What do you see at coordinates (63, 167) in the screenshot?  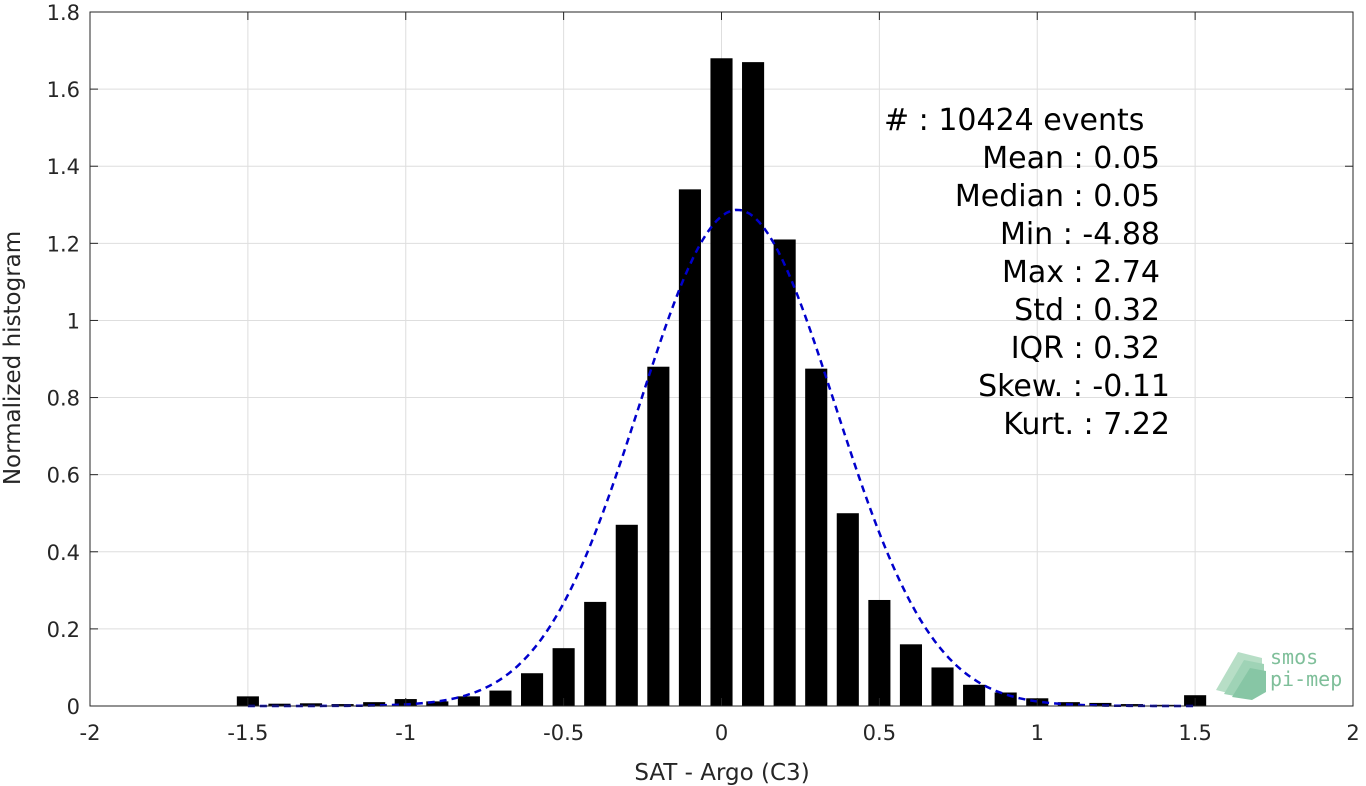 I see `y-tick-label: 1.4` at bounding box center [63, 167].